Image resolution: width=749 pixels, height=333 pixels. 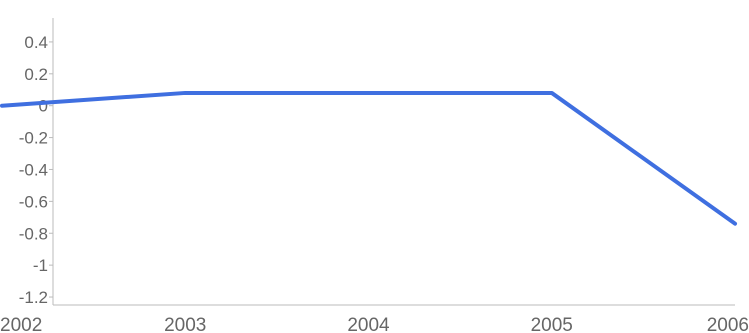 I want to click on y-tick-label: -1.2, so click(x=33, y=297).